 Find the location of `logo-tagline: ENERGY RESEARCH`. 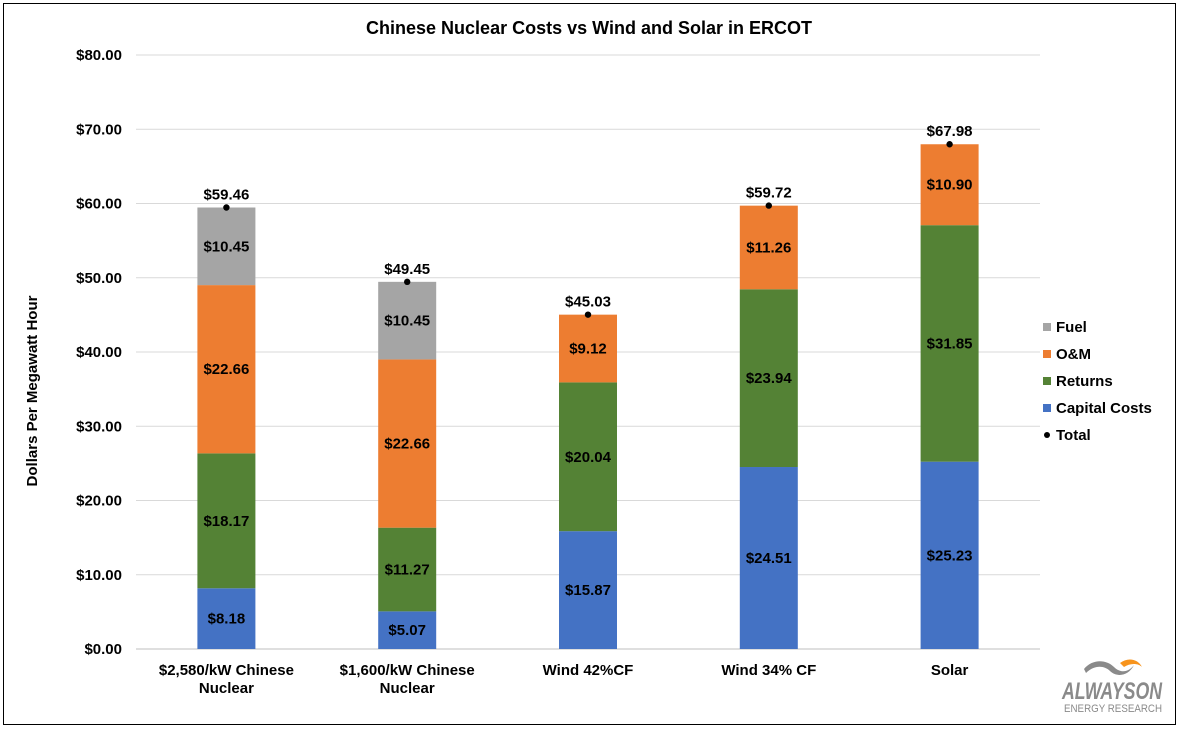

logo-tagline: ENERGY RESEARCH is located at coordinates (1113, 709).